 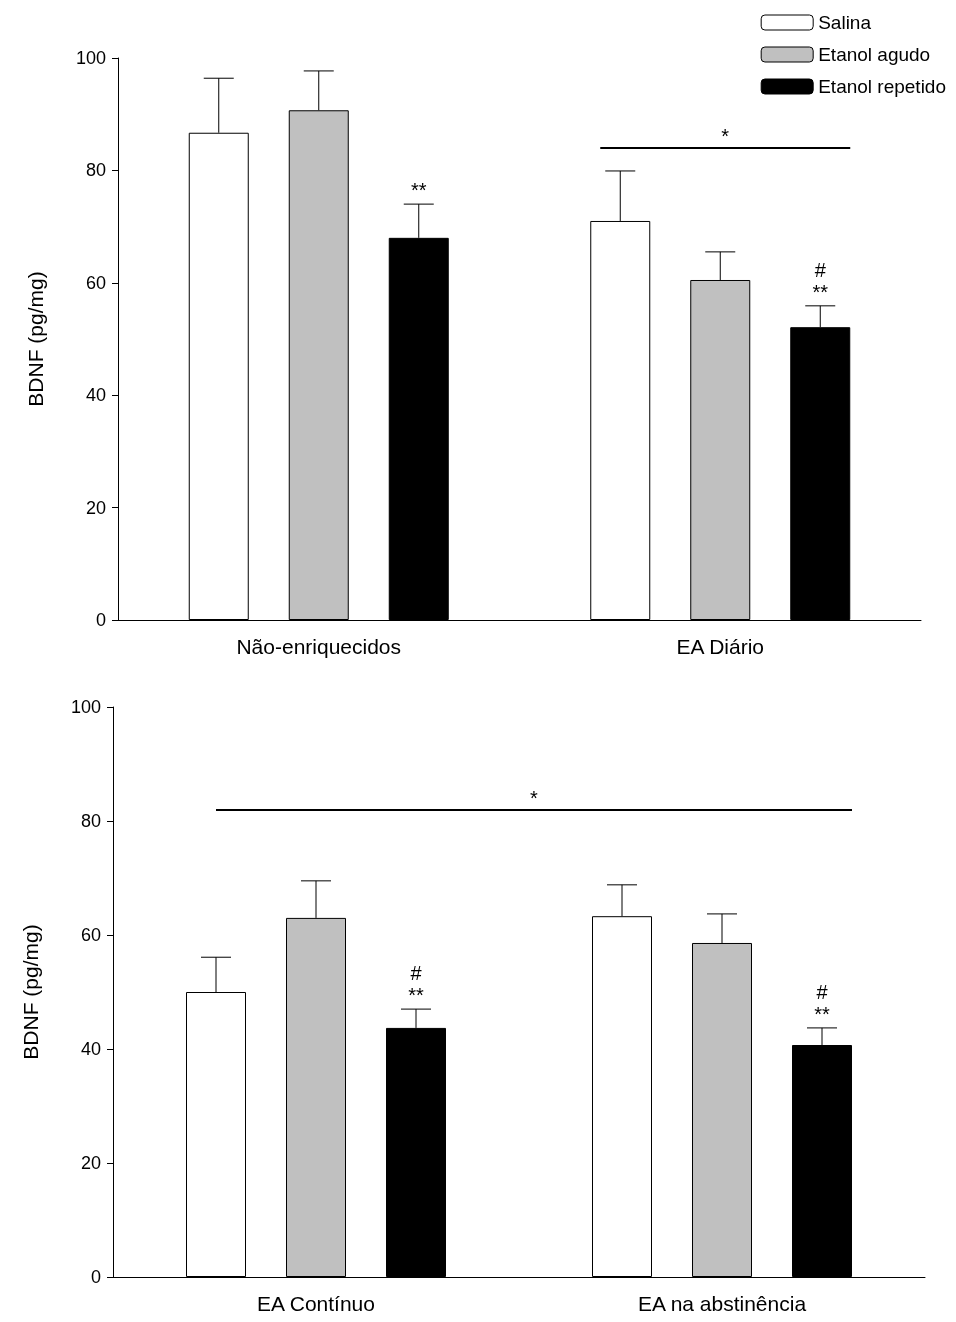 What do you see at coordinates (418, 190) in the screenshot?
I see `data-label: **` at bounding box center [418, 190].